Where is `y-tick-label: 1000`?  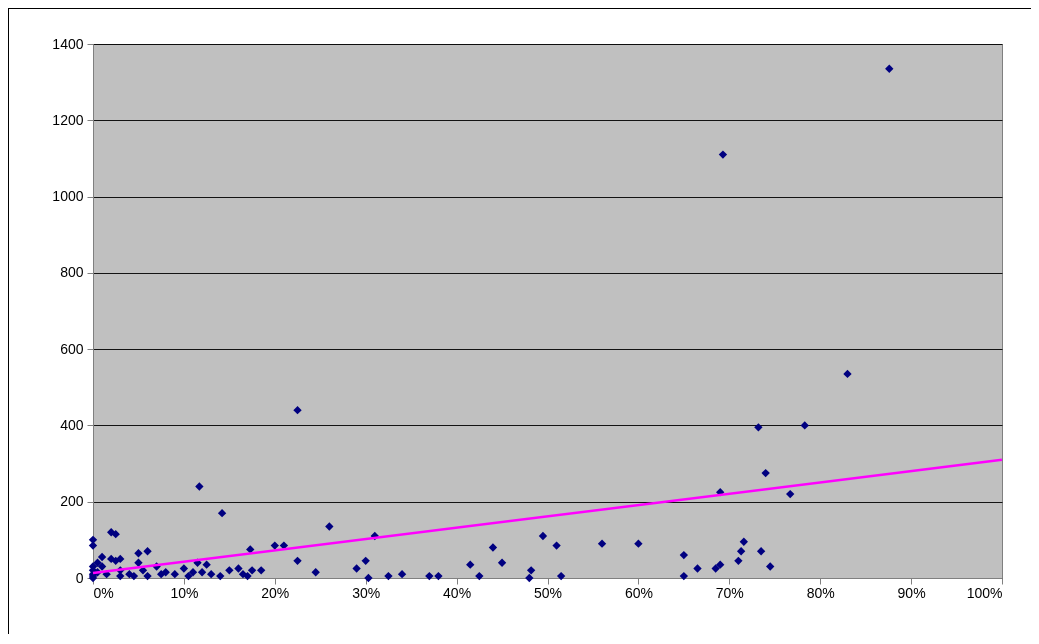
y-tick-label: 1000 is located at coordinates (68, 196).